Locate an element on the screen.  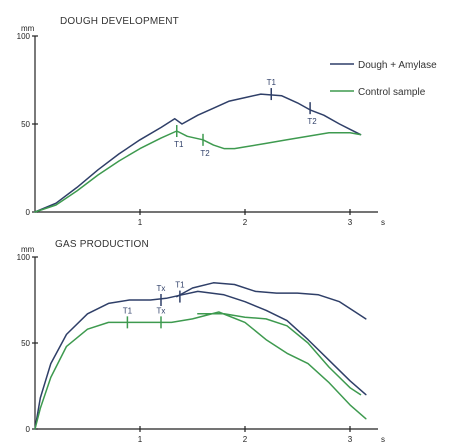
legend: Dough + Amylase Control sample is located at coordinates (383, 79).